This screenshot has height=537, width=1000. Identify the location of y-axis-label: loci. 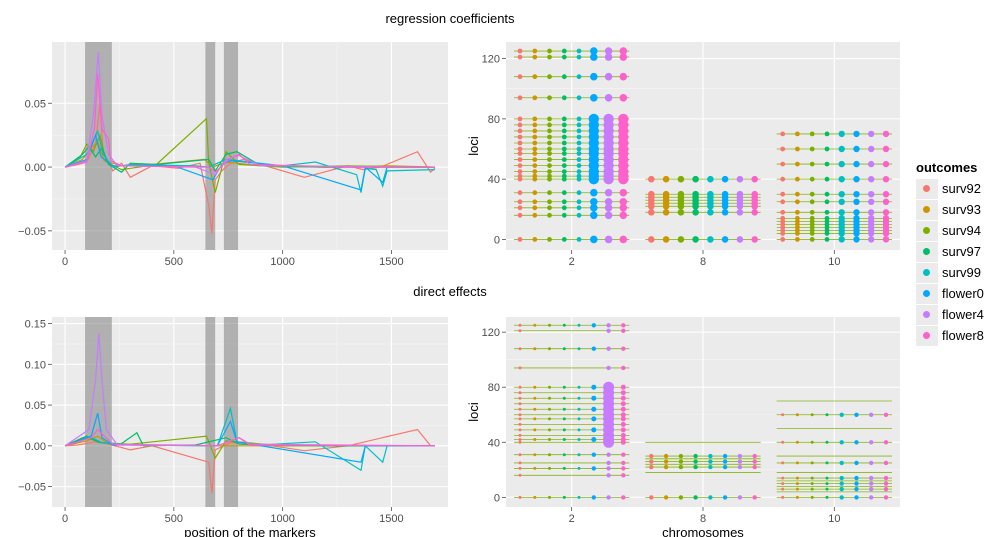
(473, 146).